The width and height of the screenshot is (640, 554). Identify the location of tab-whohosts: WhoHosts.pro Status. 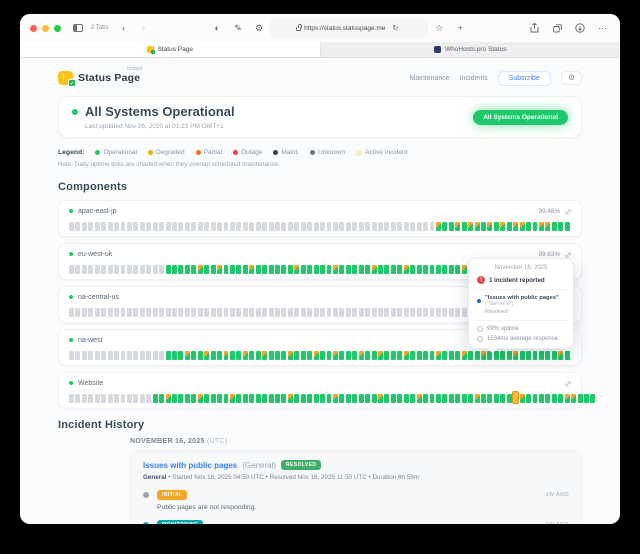
(470, 49).